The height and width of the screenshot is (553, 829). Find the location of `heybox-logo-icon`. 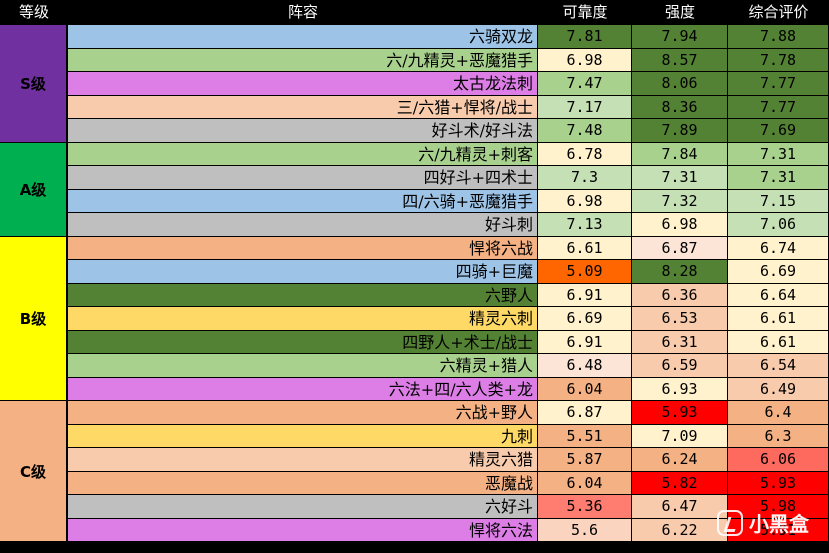

heybox-logo-icon is located at coordinates (730, 522).